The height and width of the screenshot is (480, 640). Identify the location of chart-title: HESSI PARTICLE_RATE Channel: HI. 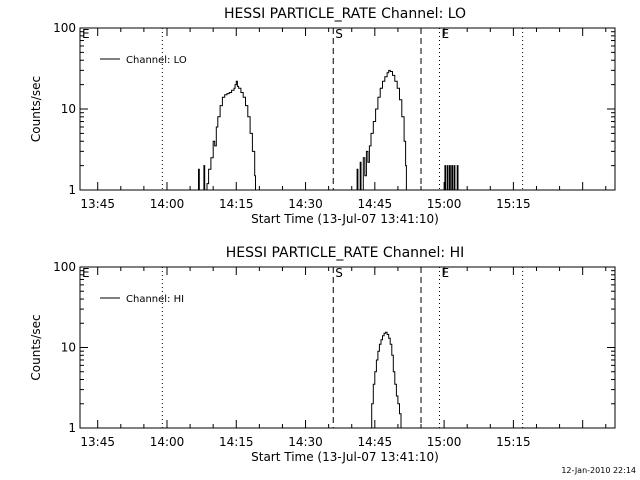
(345, 253).